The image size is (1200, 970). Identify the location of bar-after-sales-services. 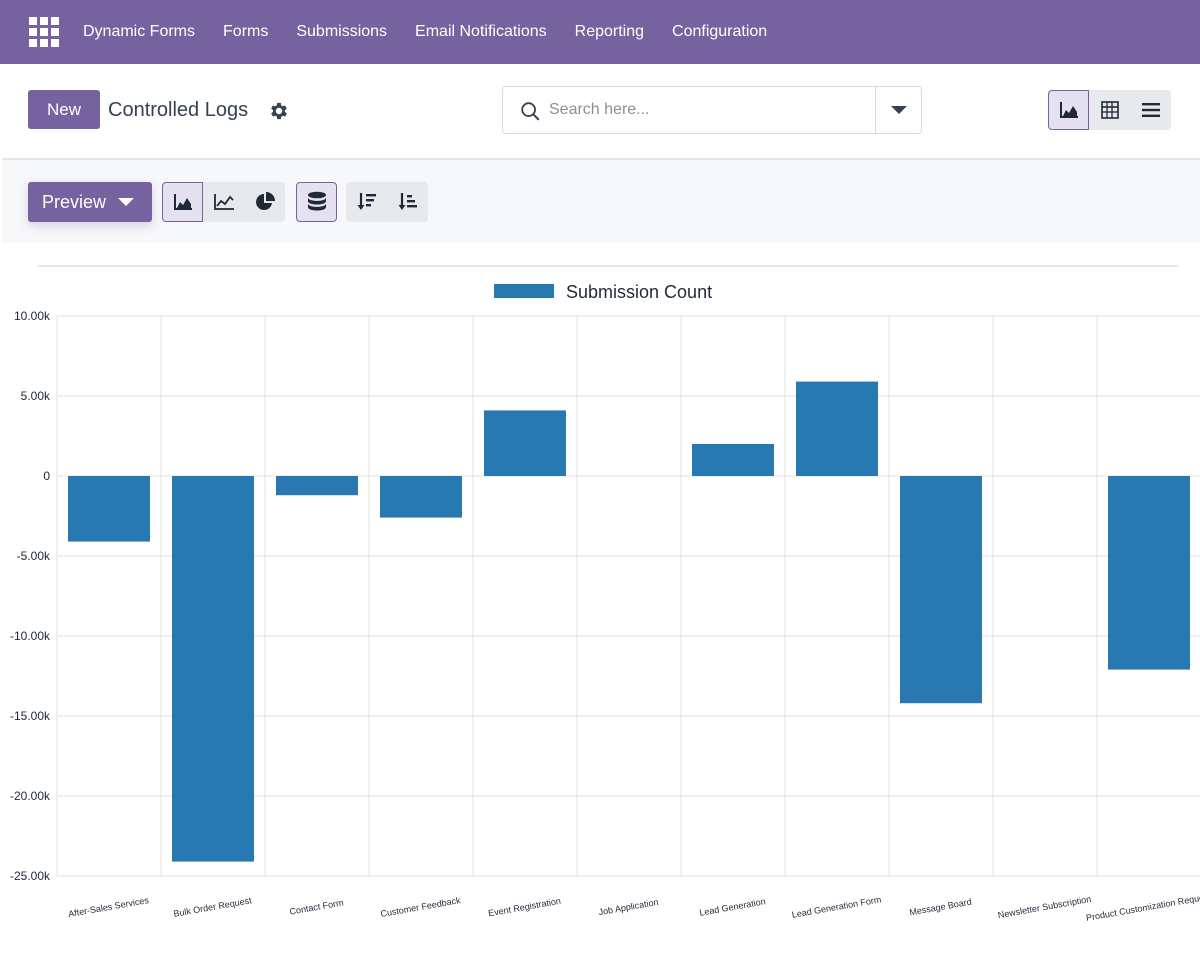
(109, 509).